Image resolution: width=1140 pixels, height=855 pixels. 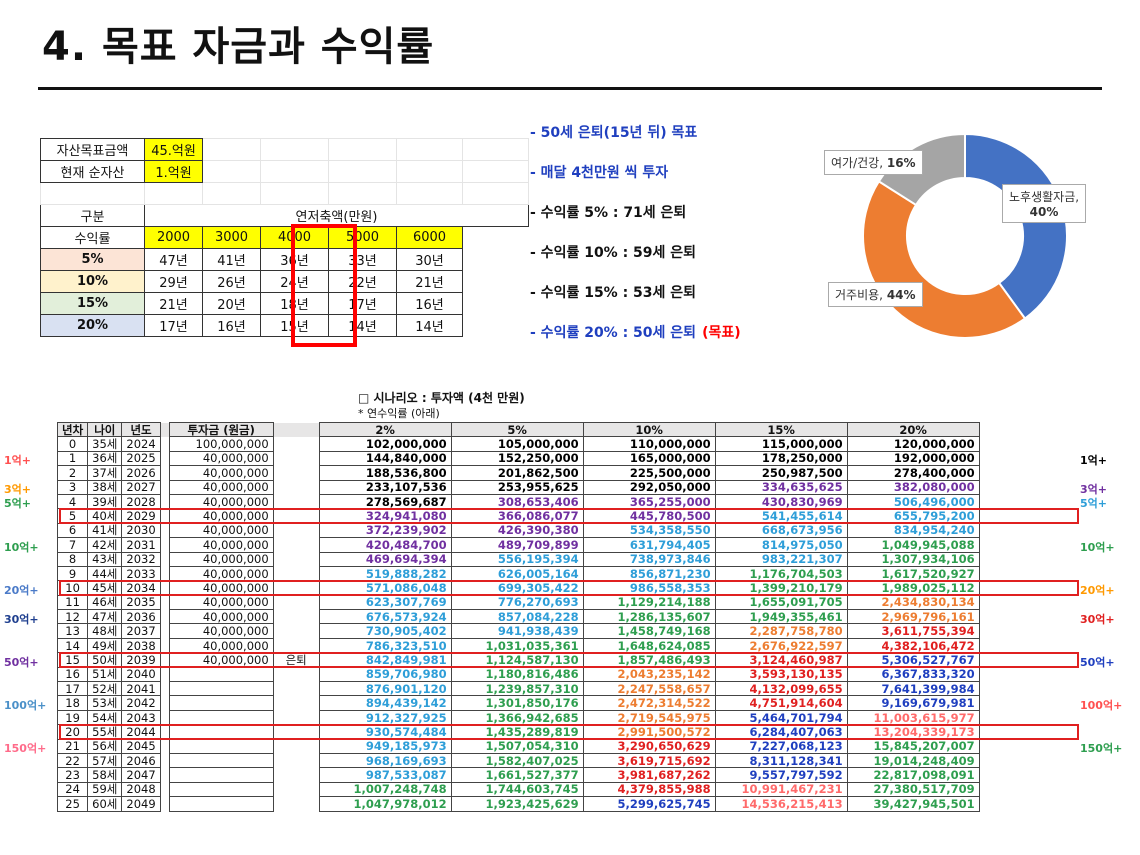 I want to click on value-cell: 9,169,679,981, so click(x=913, y=703).